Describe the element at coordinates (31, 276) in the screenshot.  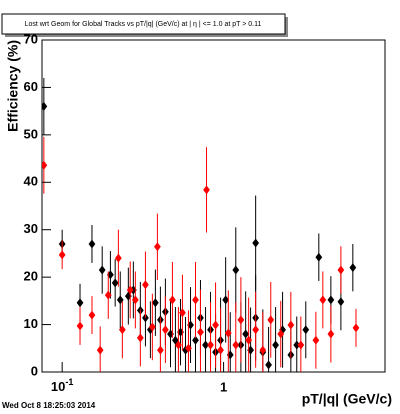
I see `y-tick-label: 20` at that location.